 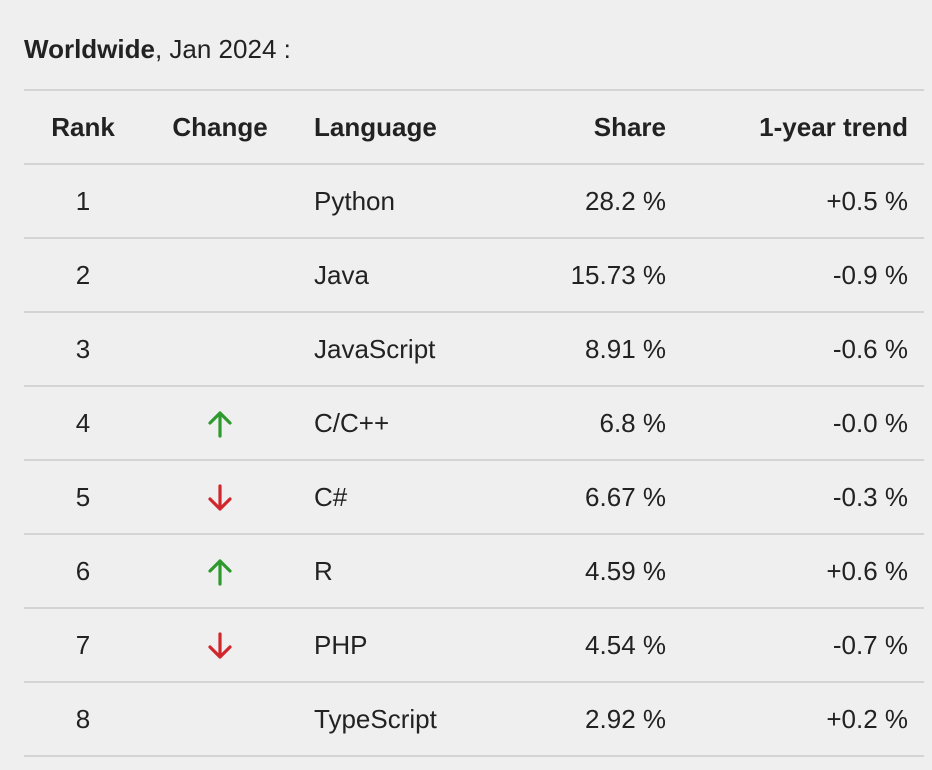 What do you see at coordinates (618, 274) in the screenshot?
I see `share-cell: 15.73 %` at bounding box center [618, 274].